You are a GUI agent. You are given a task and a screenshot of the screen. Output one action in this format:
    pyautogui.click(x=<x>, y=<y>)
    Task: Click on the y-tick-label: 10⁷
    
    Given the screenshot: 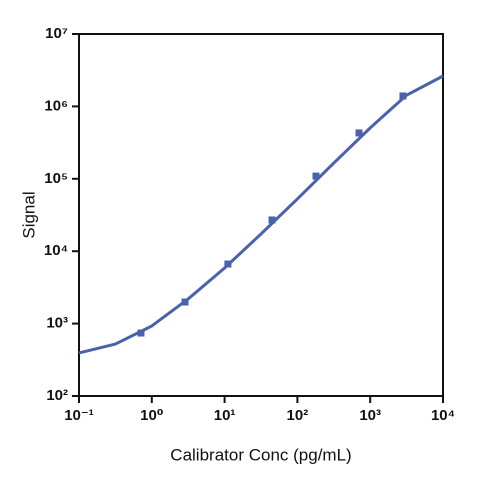 What is the action you would take?
    pyautogui.click(x=56, y=33)
    